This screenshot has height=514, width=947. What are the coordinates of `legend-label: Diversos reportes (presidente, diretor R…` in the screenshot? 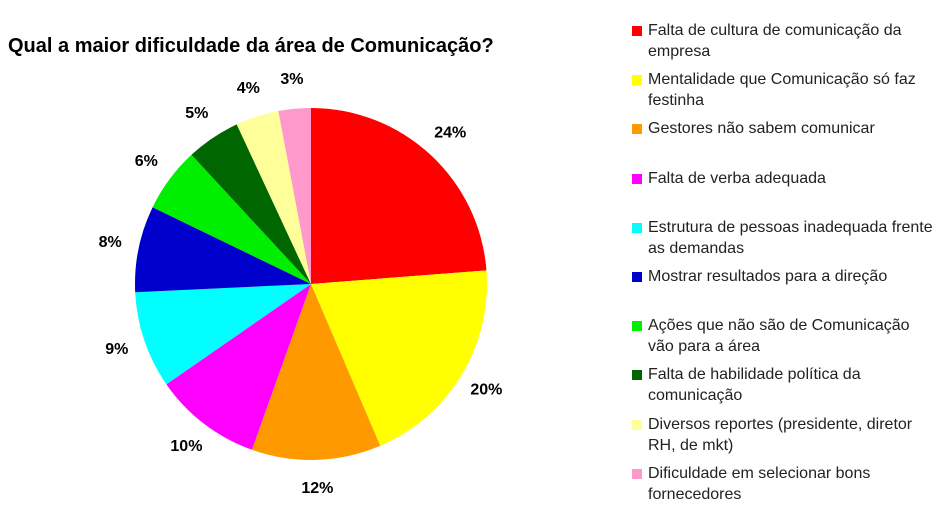 It's located at (780, 434).